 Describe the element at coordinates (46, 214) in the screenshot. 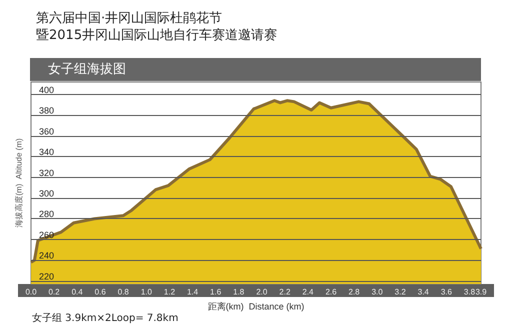

I see `y-tick-label: 280` at that location.